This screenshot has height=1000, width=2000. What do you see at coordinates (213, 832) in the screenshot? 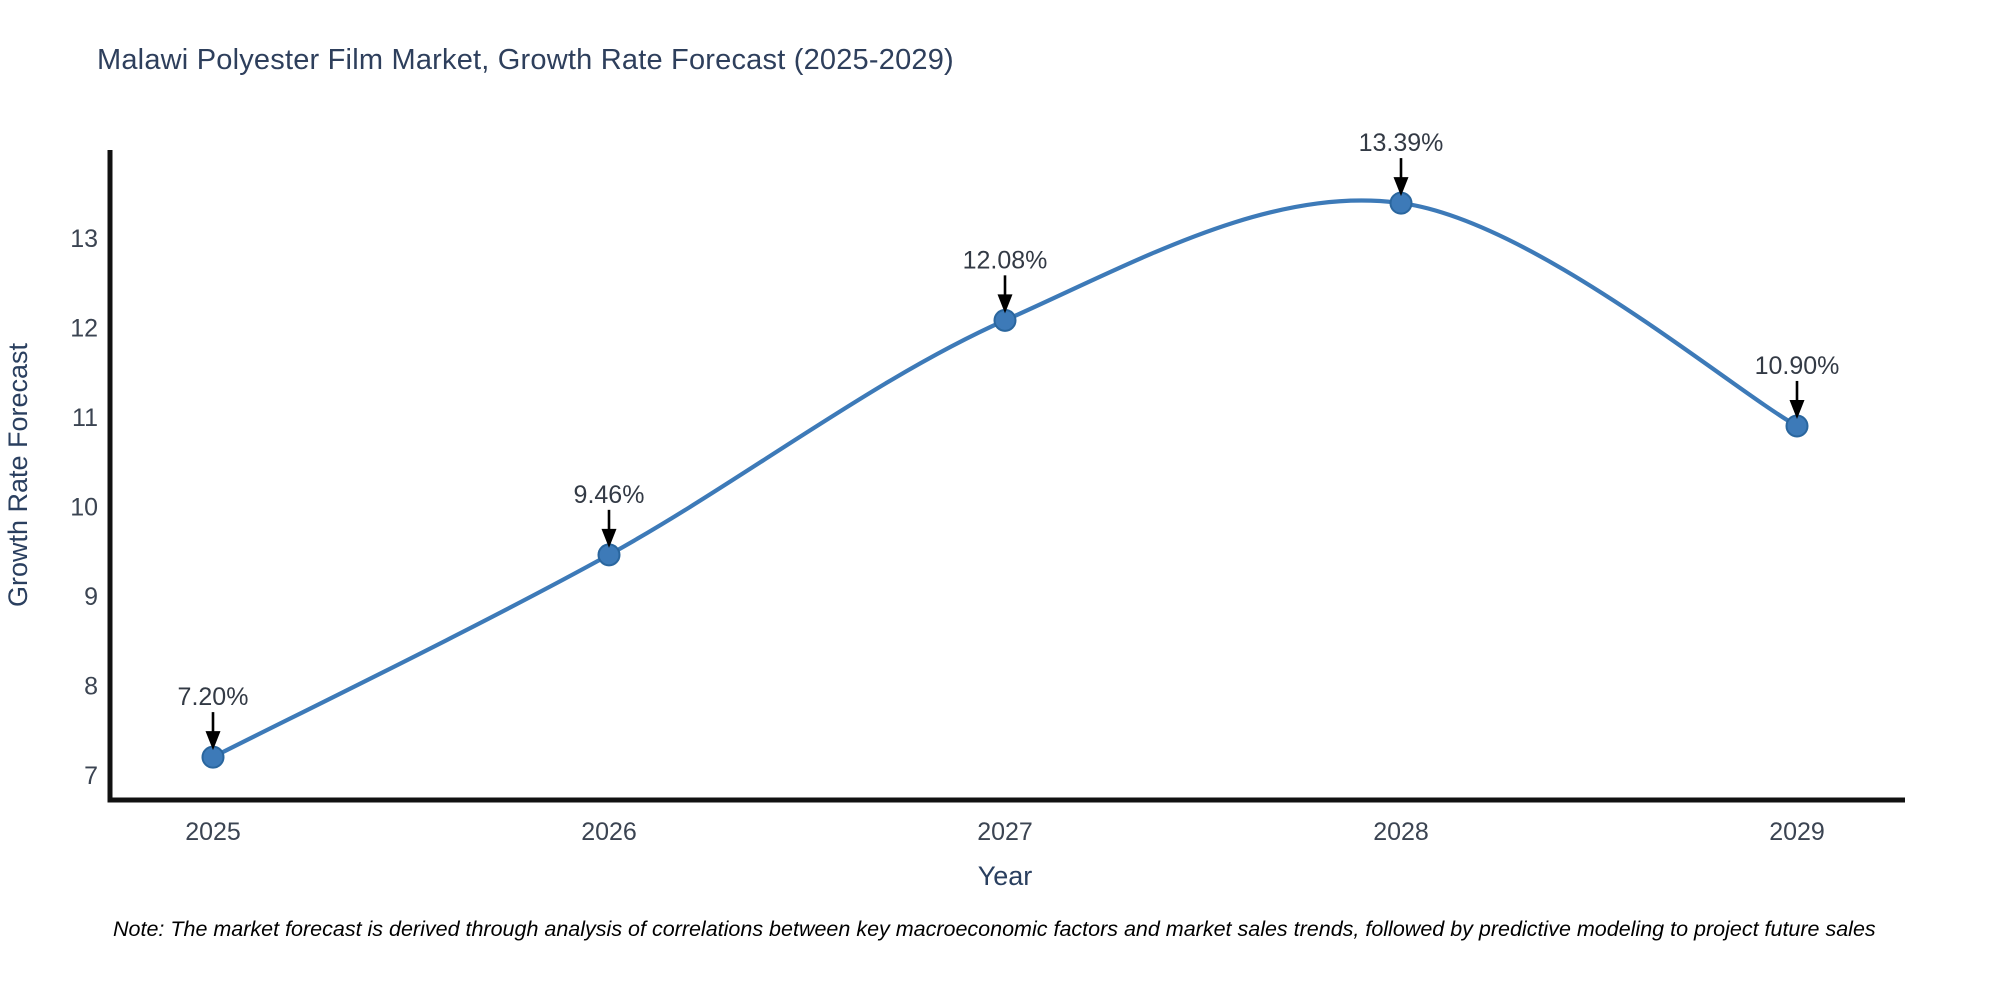
I see `x-tick-label: 2025` at bounding box center [213, 832].